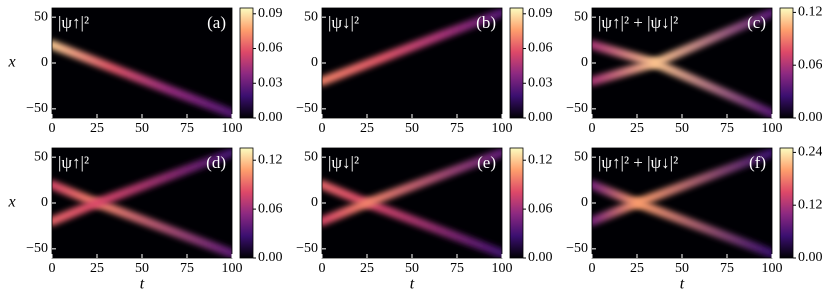 This screenshot has height=299, width=822. Describe the element at coordinates (486, 162) in the screenshot. I see `panel-label: (e)` at that location.